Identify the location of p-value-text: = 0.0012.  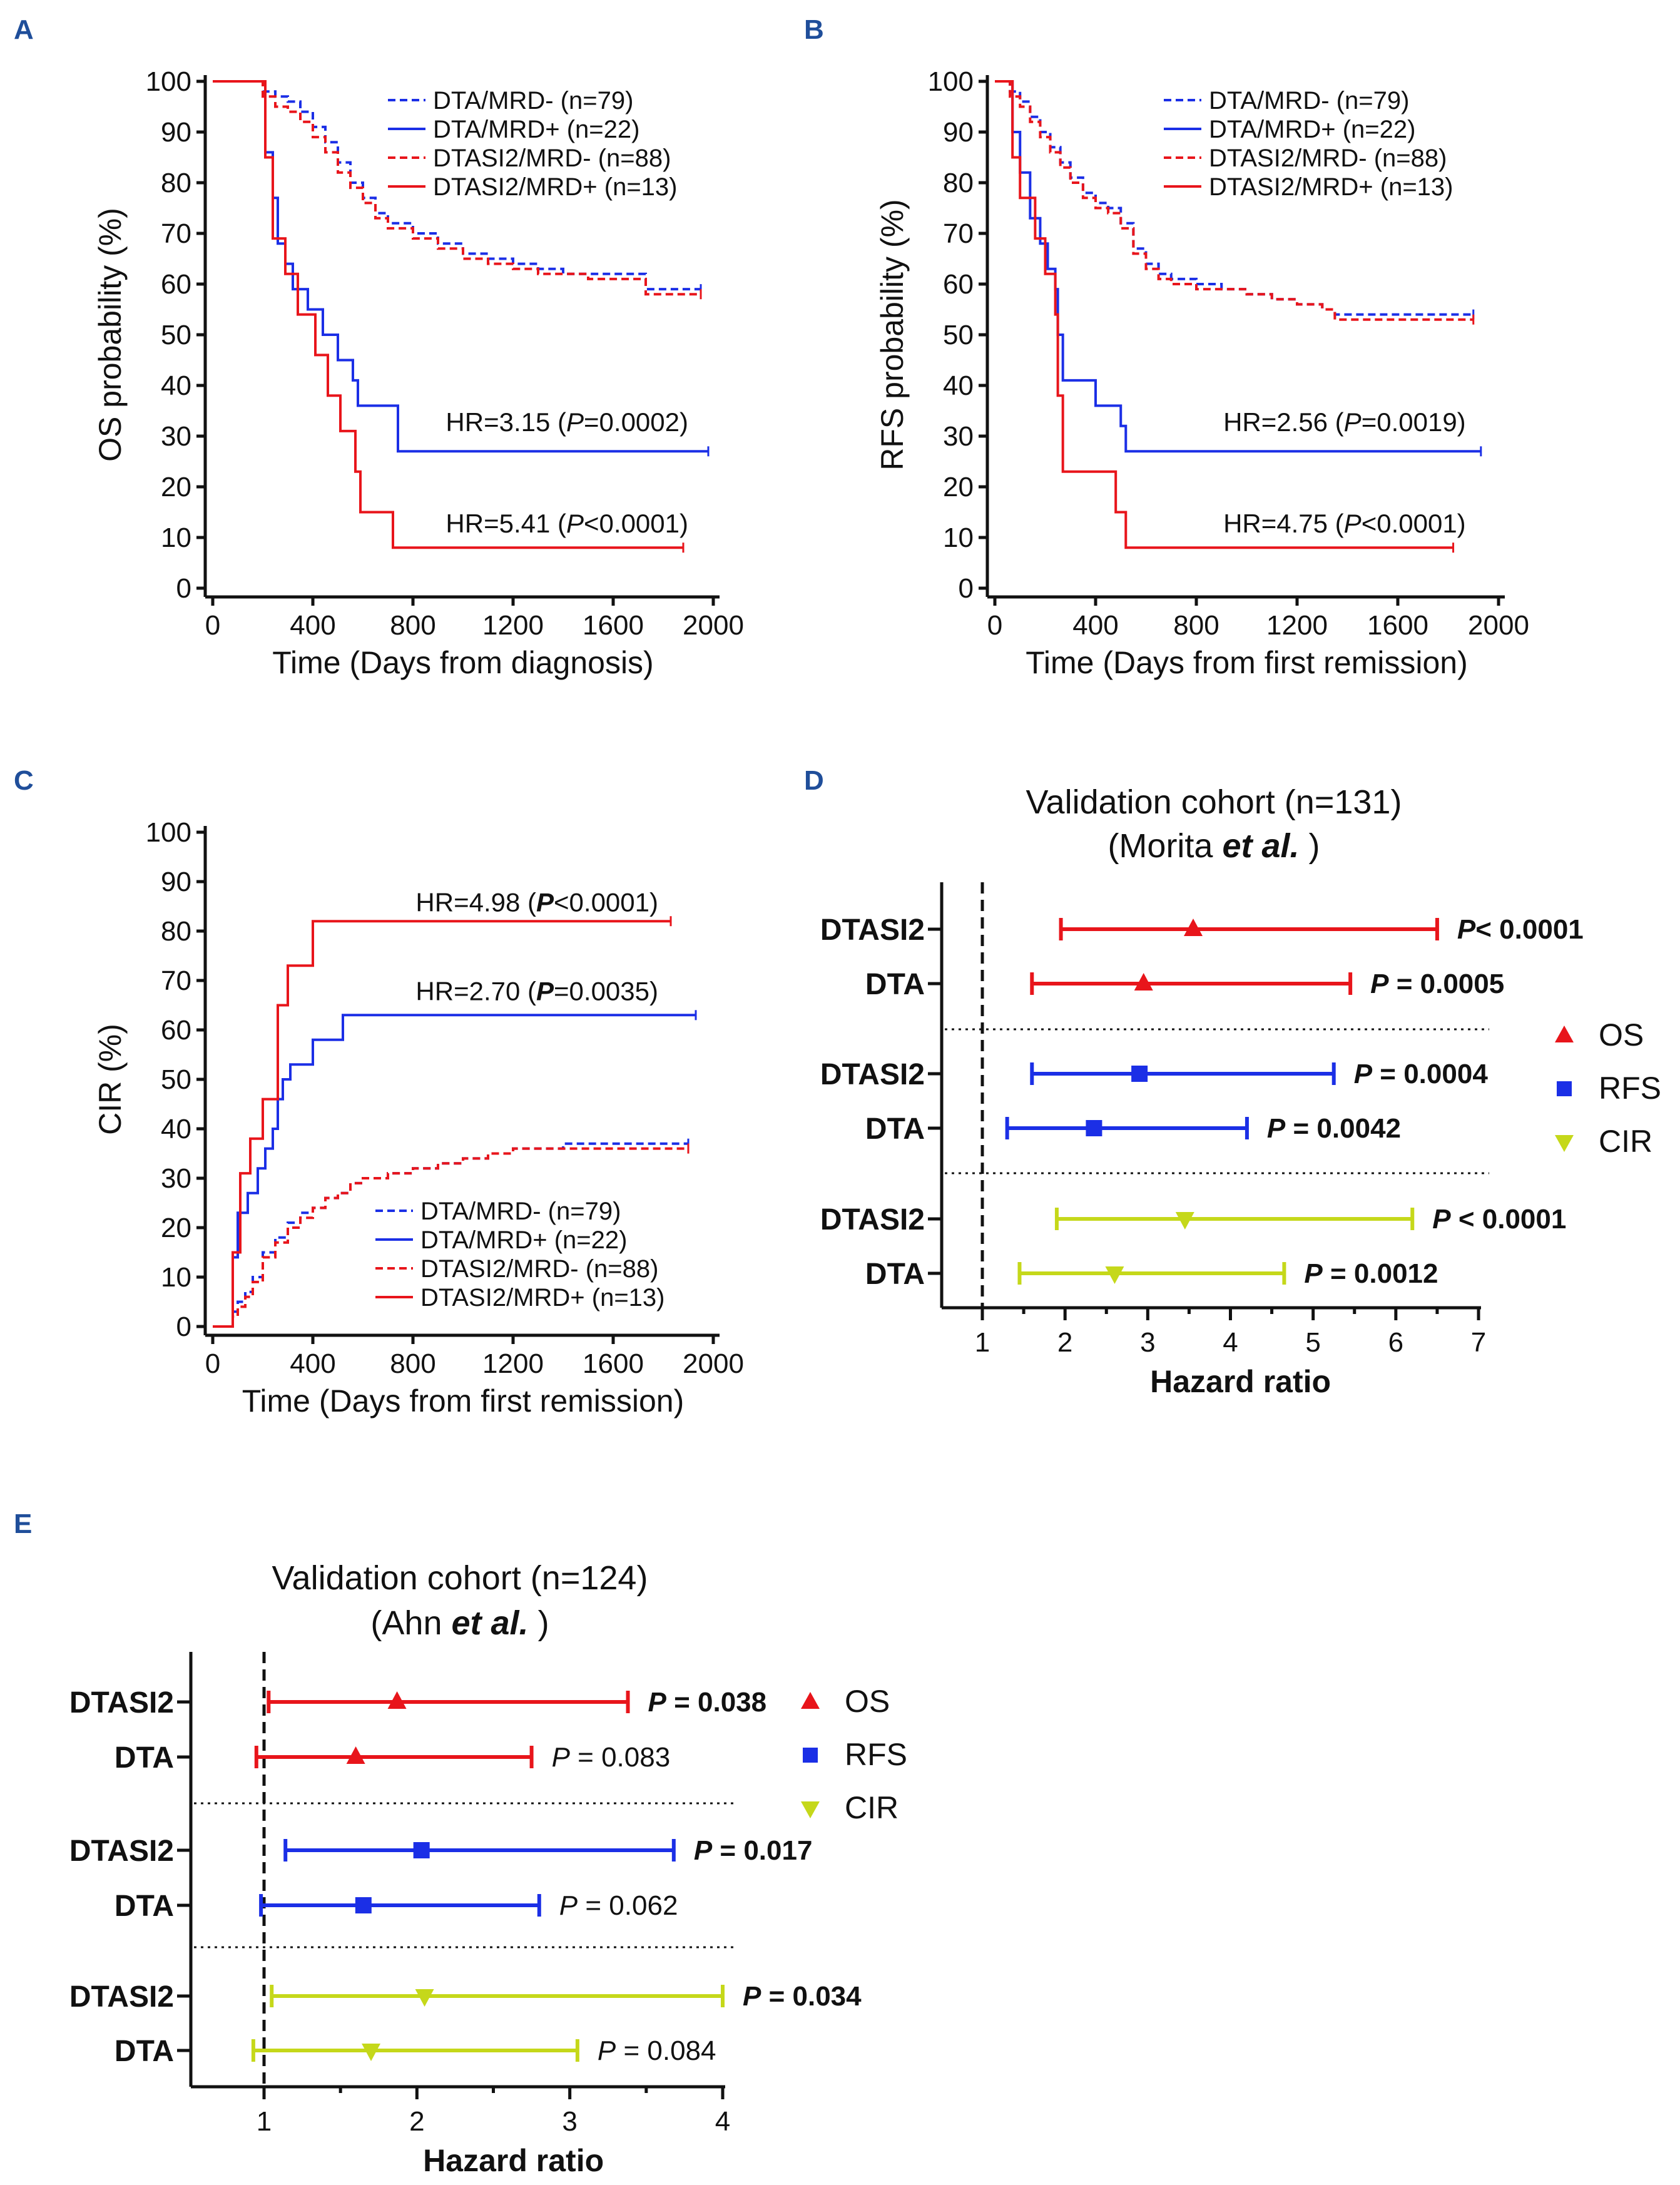
(1380, 1273).